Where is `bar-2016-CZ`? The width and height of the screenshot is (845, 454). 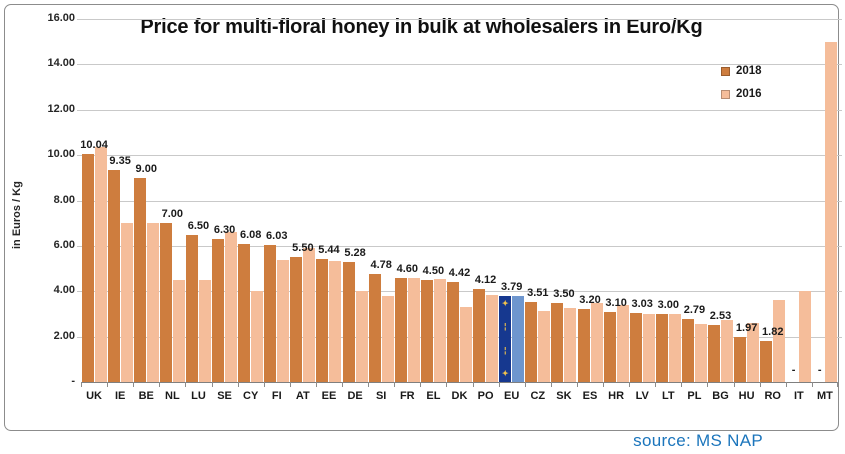
bar-2016-CZ is located at coordinates (544, 346).